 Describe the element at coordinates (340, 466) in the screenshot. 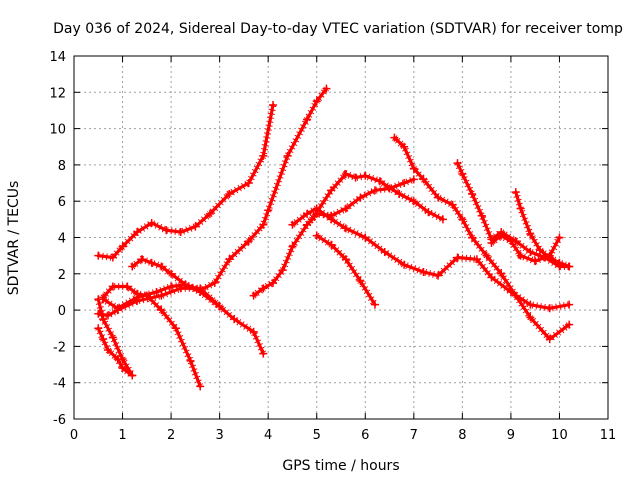

I see `x-axis-label: GPS time / hours` at that location.